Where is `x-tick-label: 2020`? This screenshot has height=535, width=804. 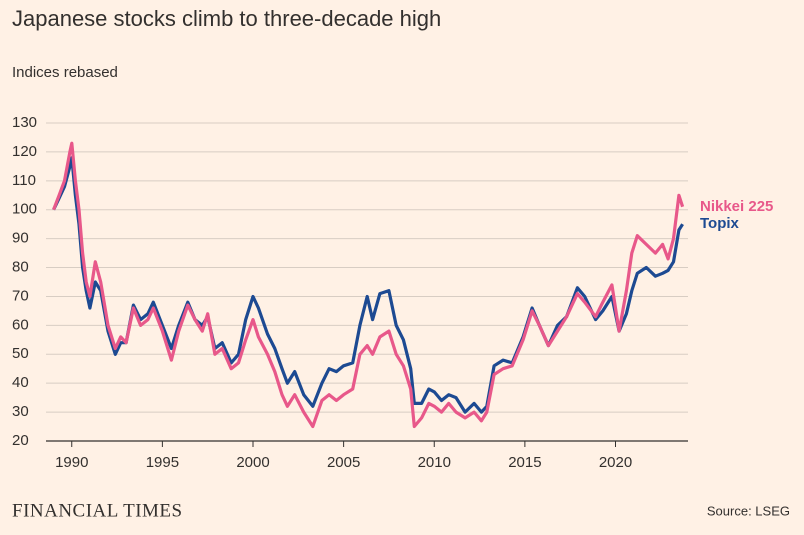 x-tick-label: 2020 is located at coordinates (615, 462).